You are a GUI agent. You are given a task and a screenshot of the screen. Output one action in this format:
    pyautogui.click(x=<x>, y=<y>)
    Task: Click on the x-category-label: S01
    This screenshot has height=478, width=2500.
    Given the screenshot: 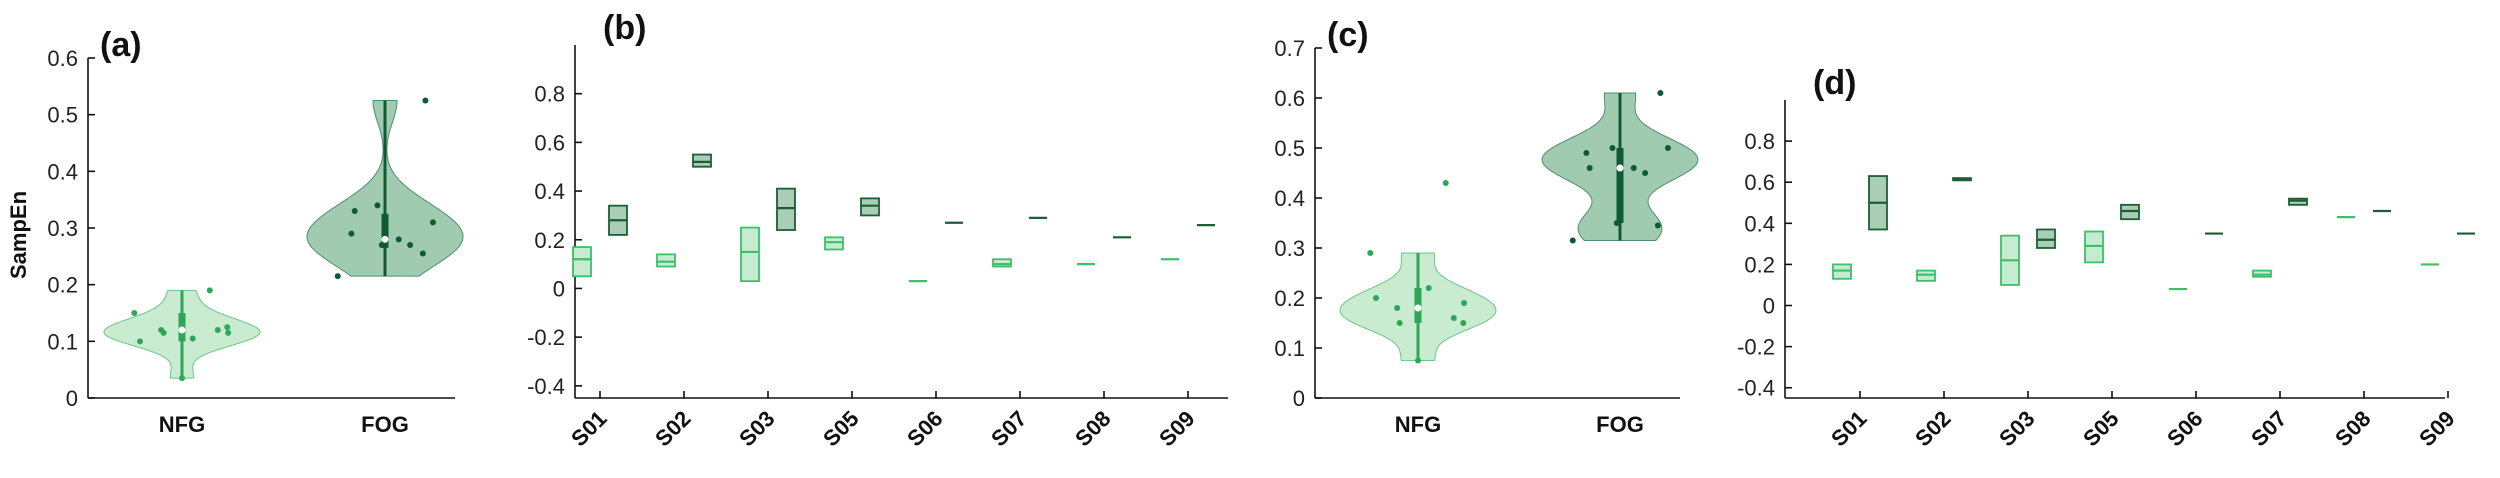 What is the action you would take?
    pyautogui.click(x=1848, y=428)
    